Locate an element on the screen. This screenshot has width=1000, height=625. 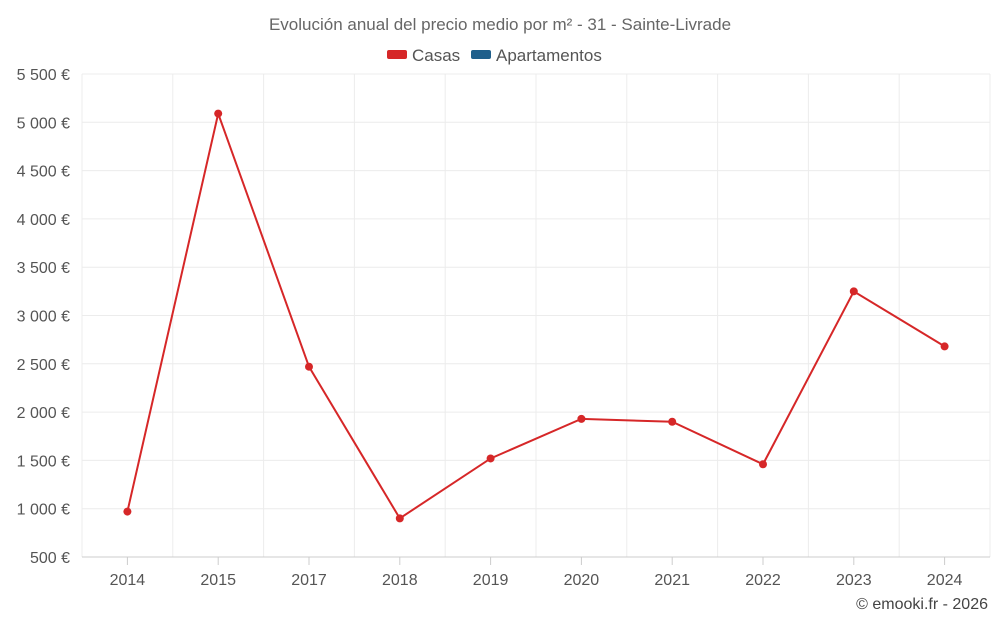
y-tick-label: 3 500 € is located at coordinates (43, 268).